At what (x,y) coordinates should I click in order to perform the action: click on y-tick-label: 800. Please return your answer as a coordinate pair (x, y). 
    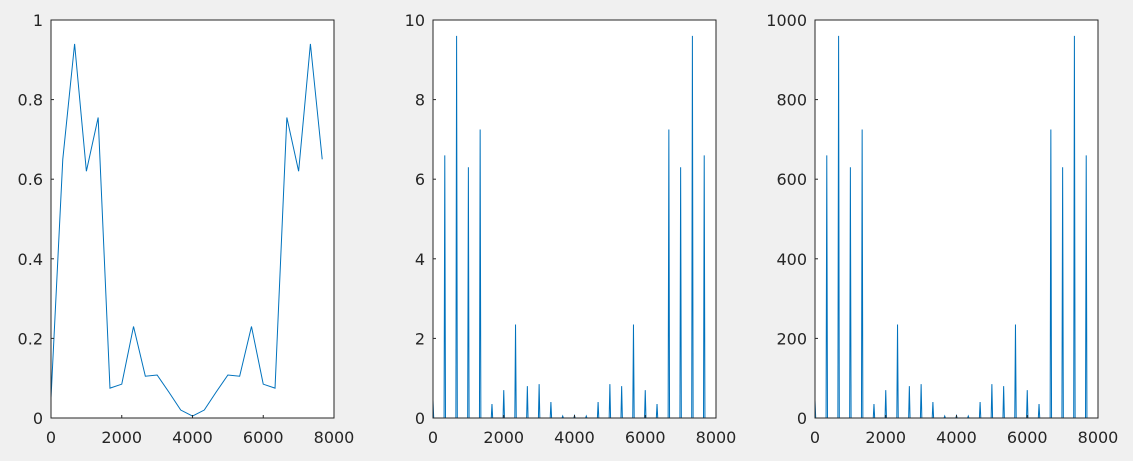
    Looking at the image, I should click on (791, 100).